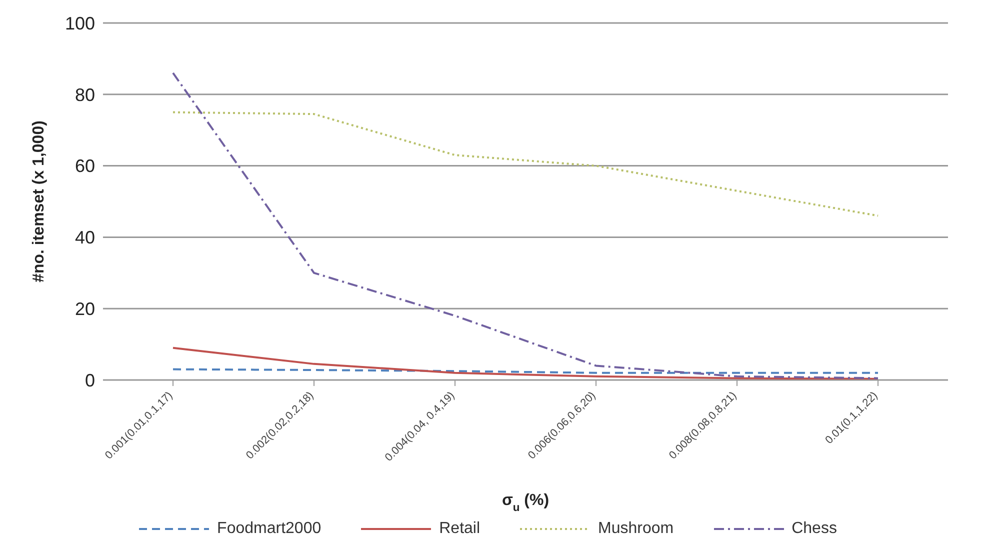  What do you see at coordinates (84, 238) in the screenshot?
I see `y-tick-label: 40` at bounding box center [84, 238].